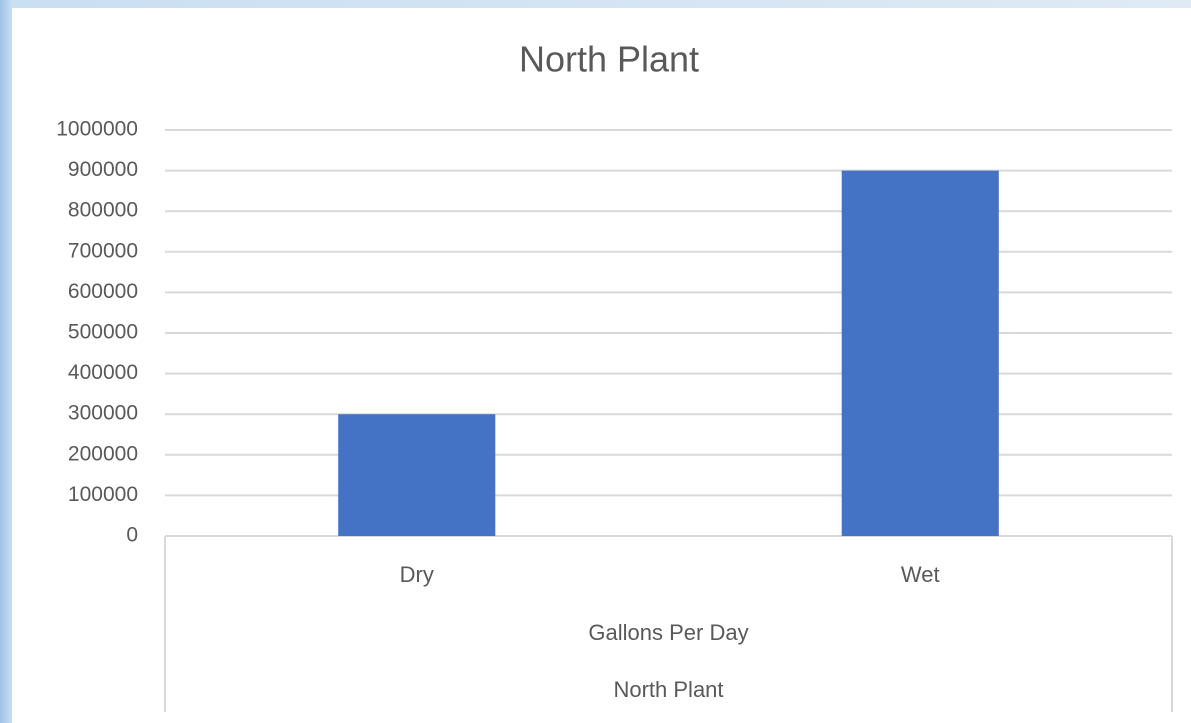 The image size is (1191, 723). What do you see at coordinates (103, 169) in the screenshot?
I see `y-tick-label: 900000` at bounding box center [103, 169].